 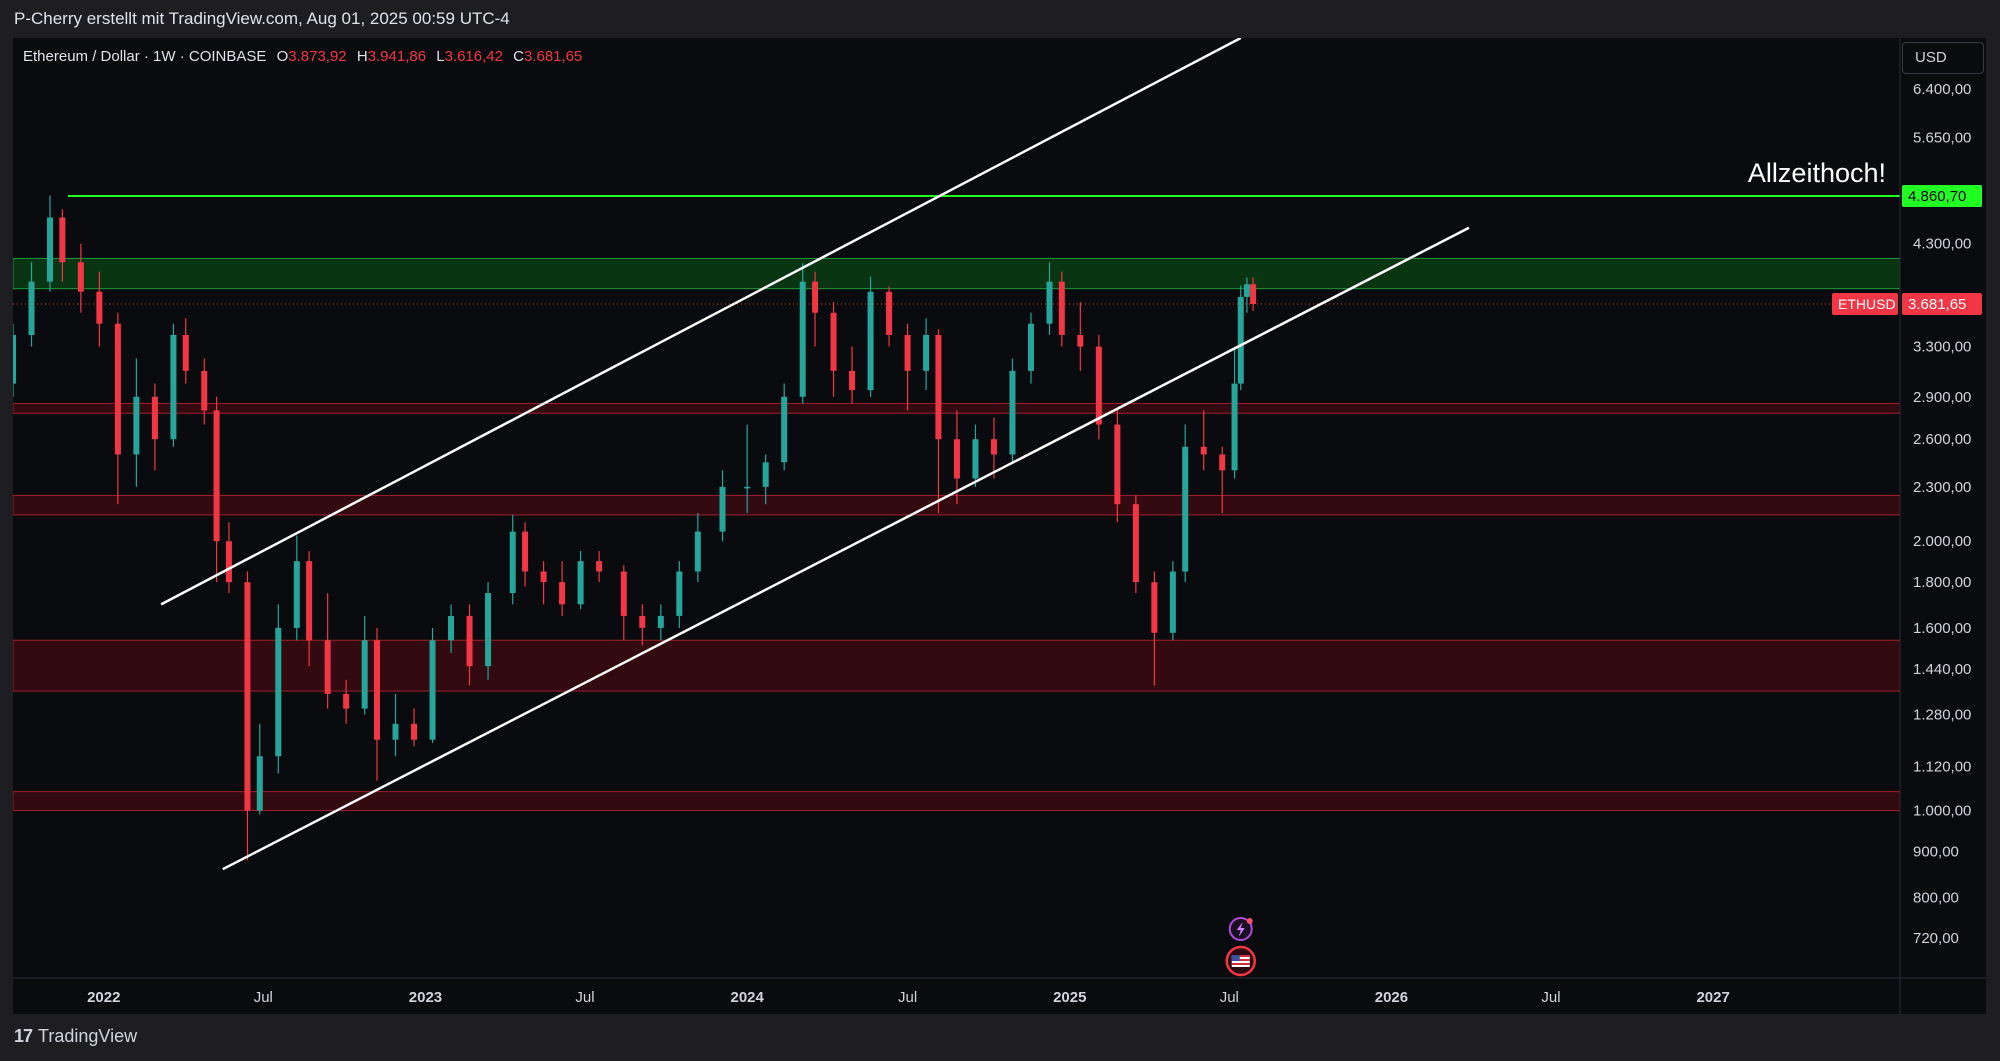 What do you see at coordinates (1943, 58) in the screenshot?
I see `currency-selector: USD` at bounding box center [1943, 58].